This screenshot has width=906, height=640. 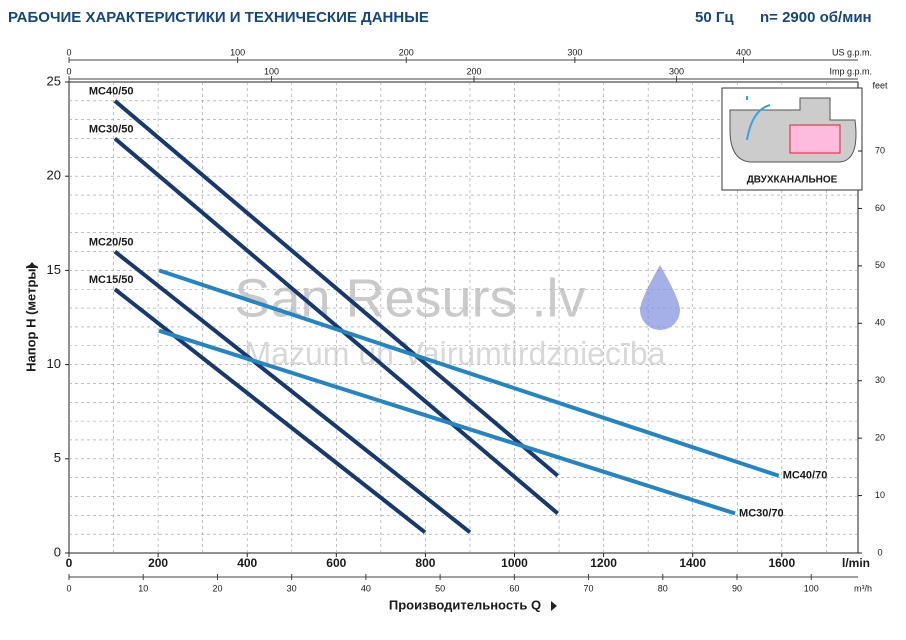 I want to click on y-arrow, so click(x=32, y=265).